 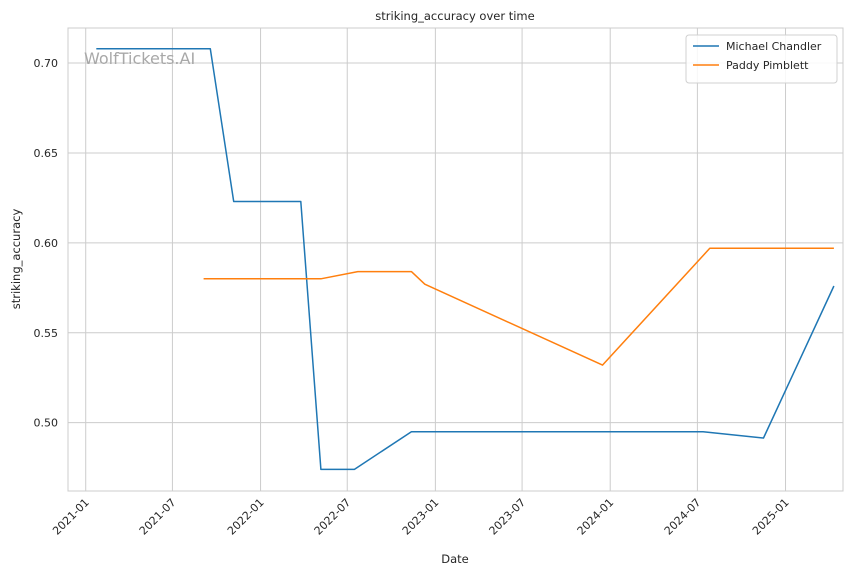 I want to click on y-tick-label: 0.65, so click(x=46, y=153).